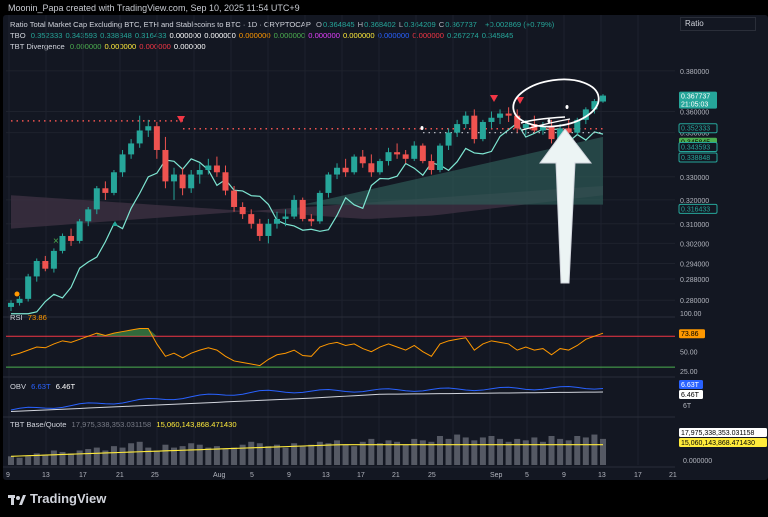 The width and height of the screenshot is (768, 517). Describe the element at coordinates (566, 206) in the screenshot. I see `up-arrow-annotation` at that location.